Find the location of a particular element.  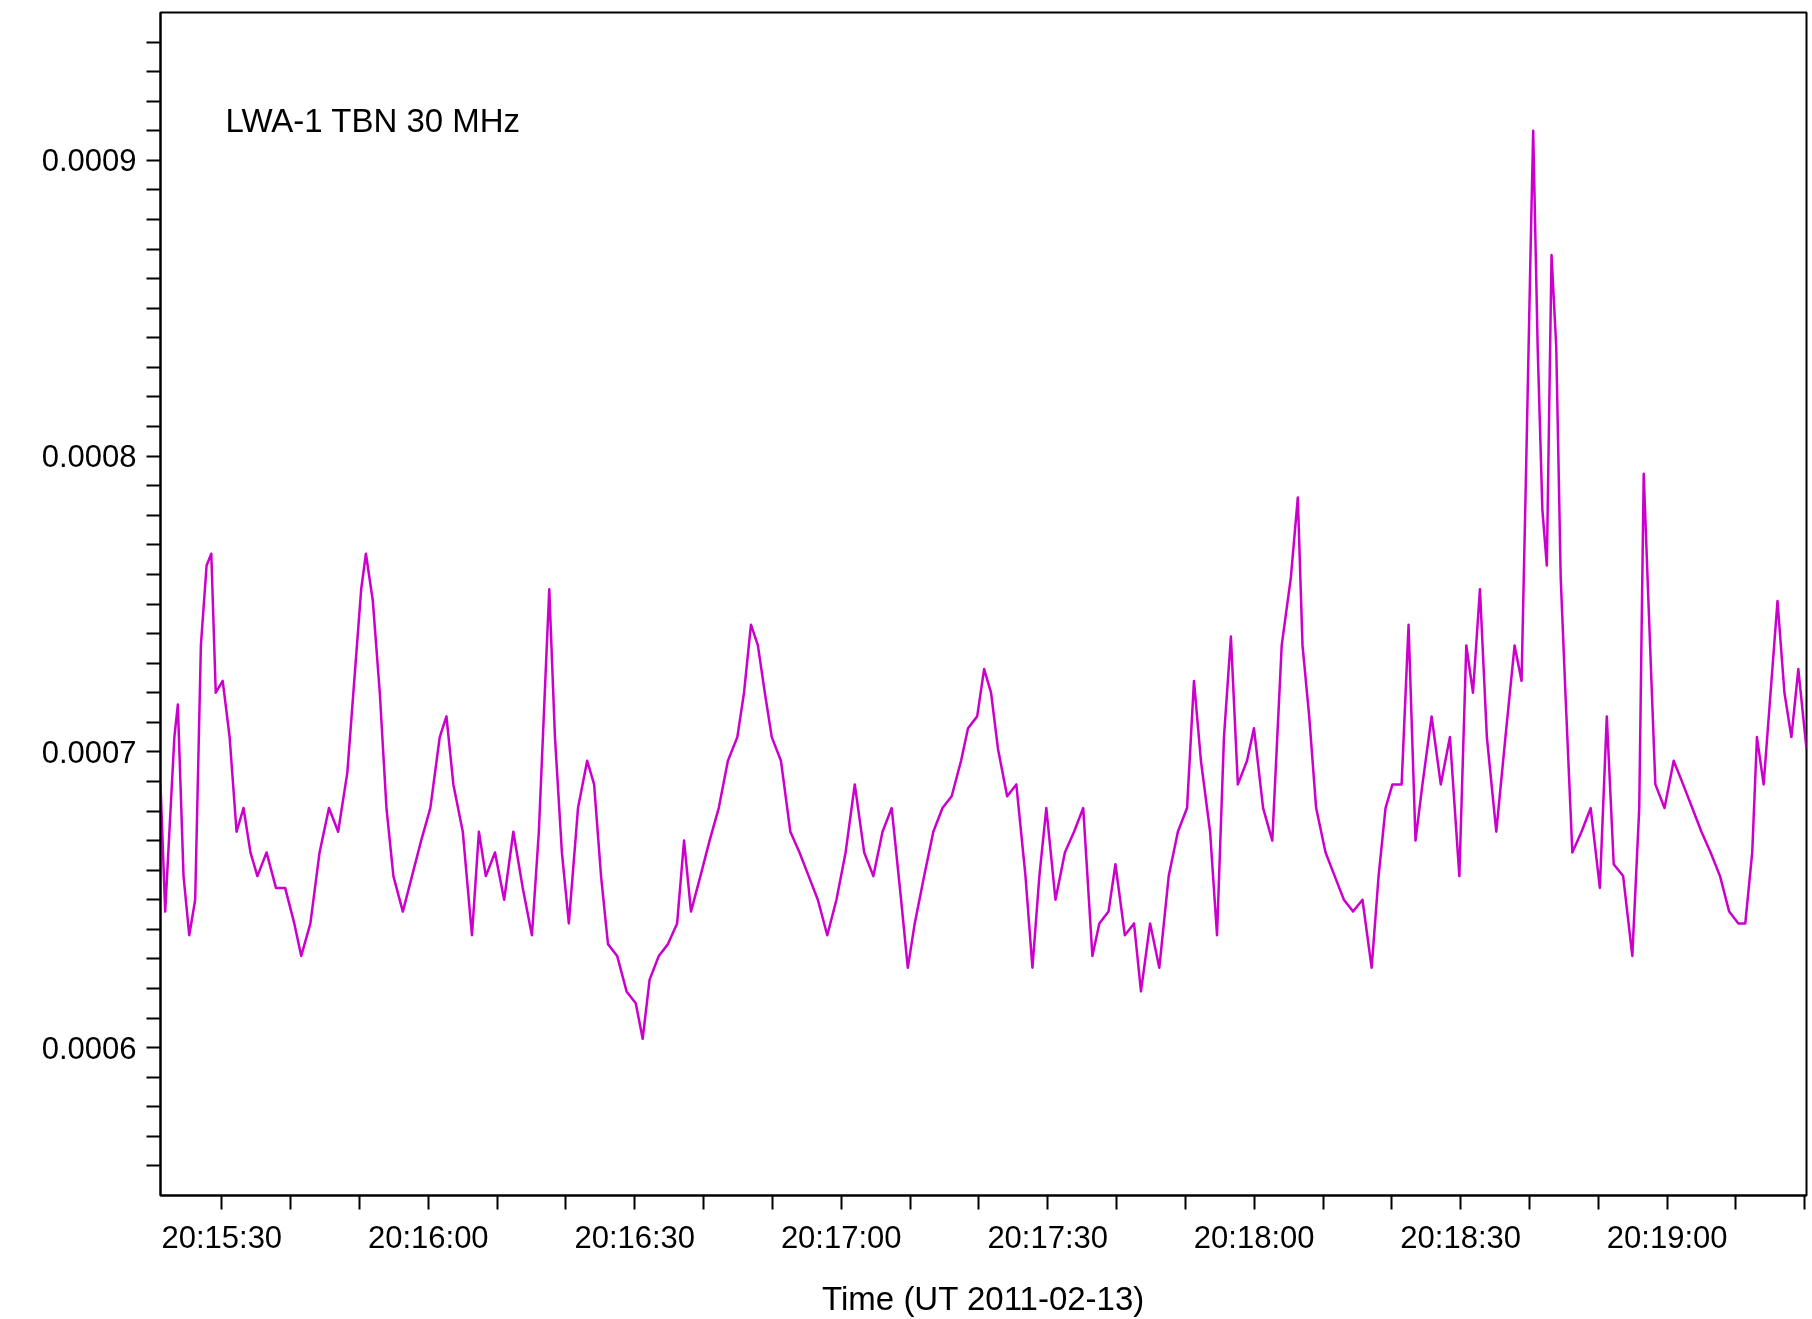

y-tick-label: 0.0008 is located at coordinates (89, 457).